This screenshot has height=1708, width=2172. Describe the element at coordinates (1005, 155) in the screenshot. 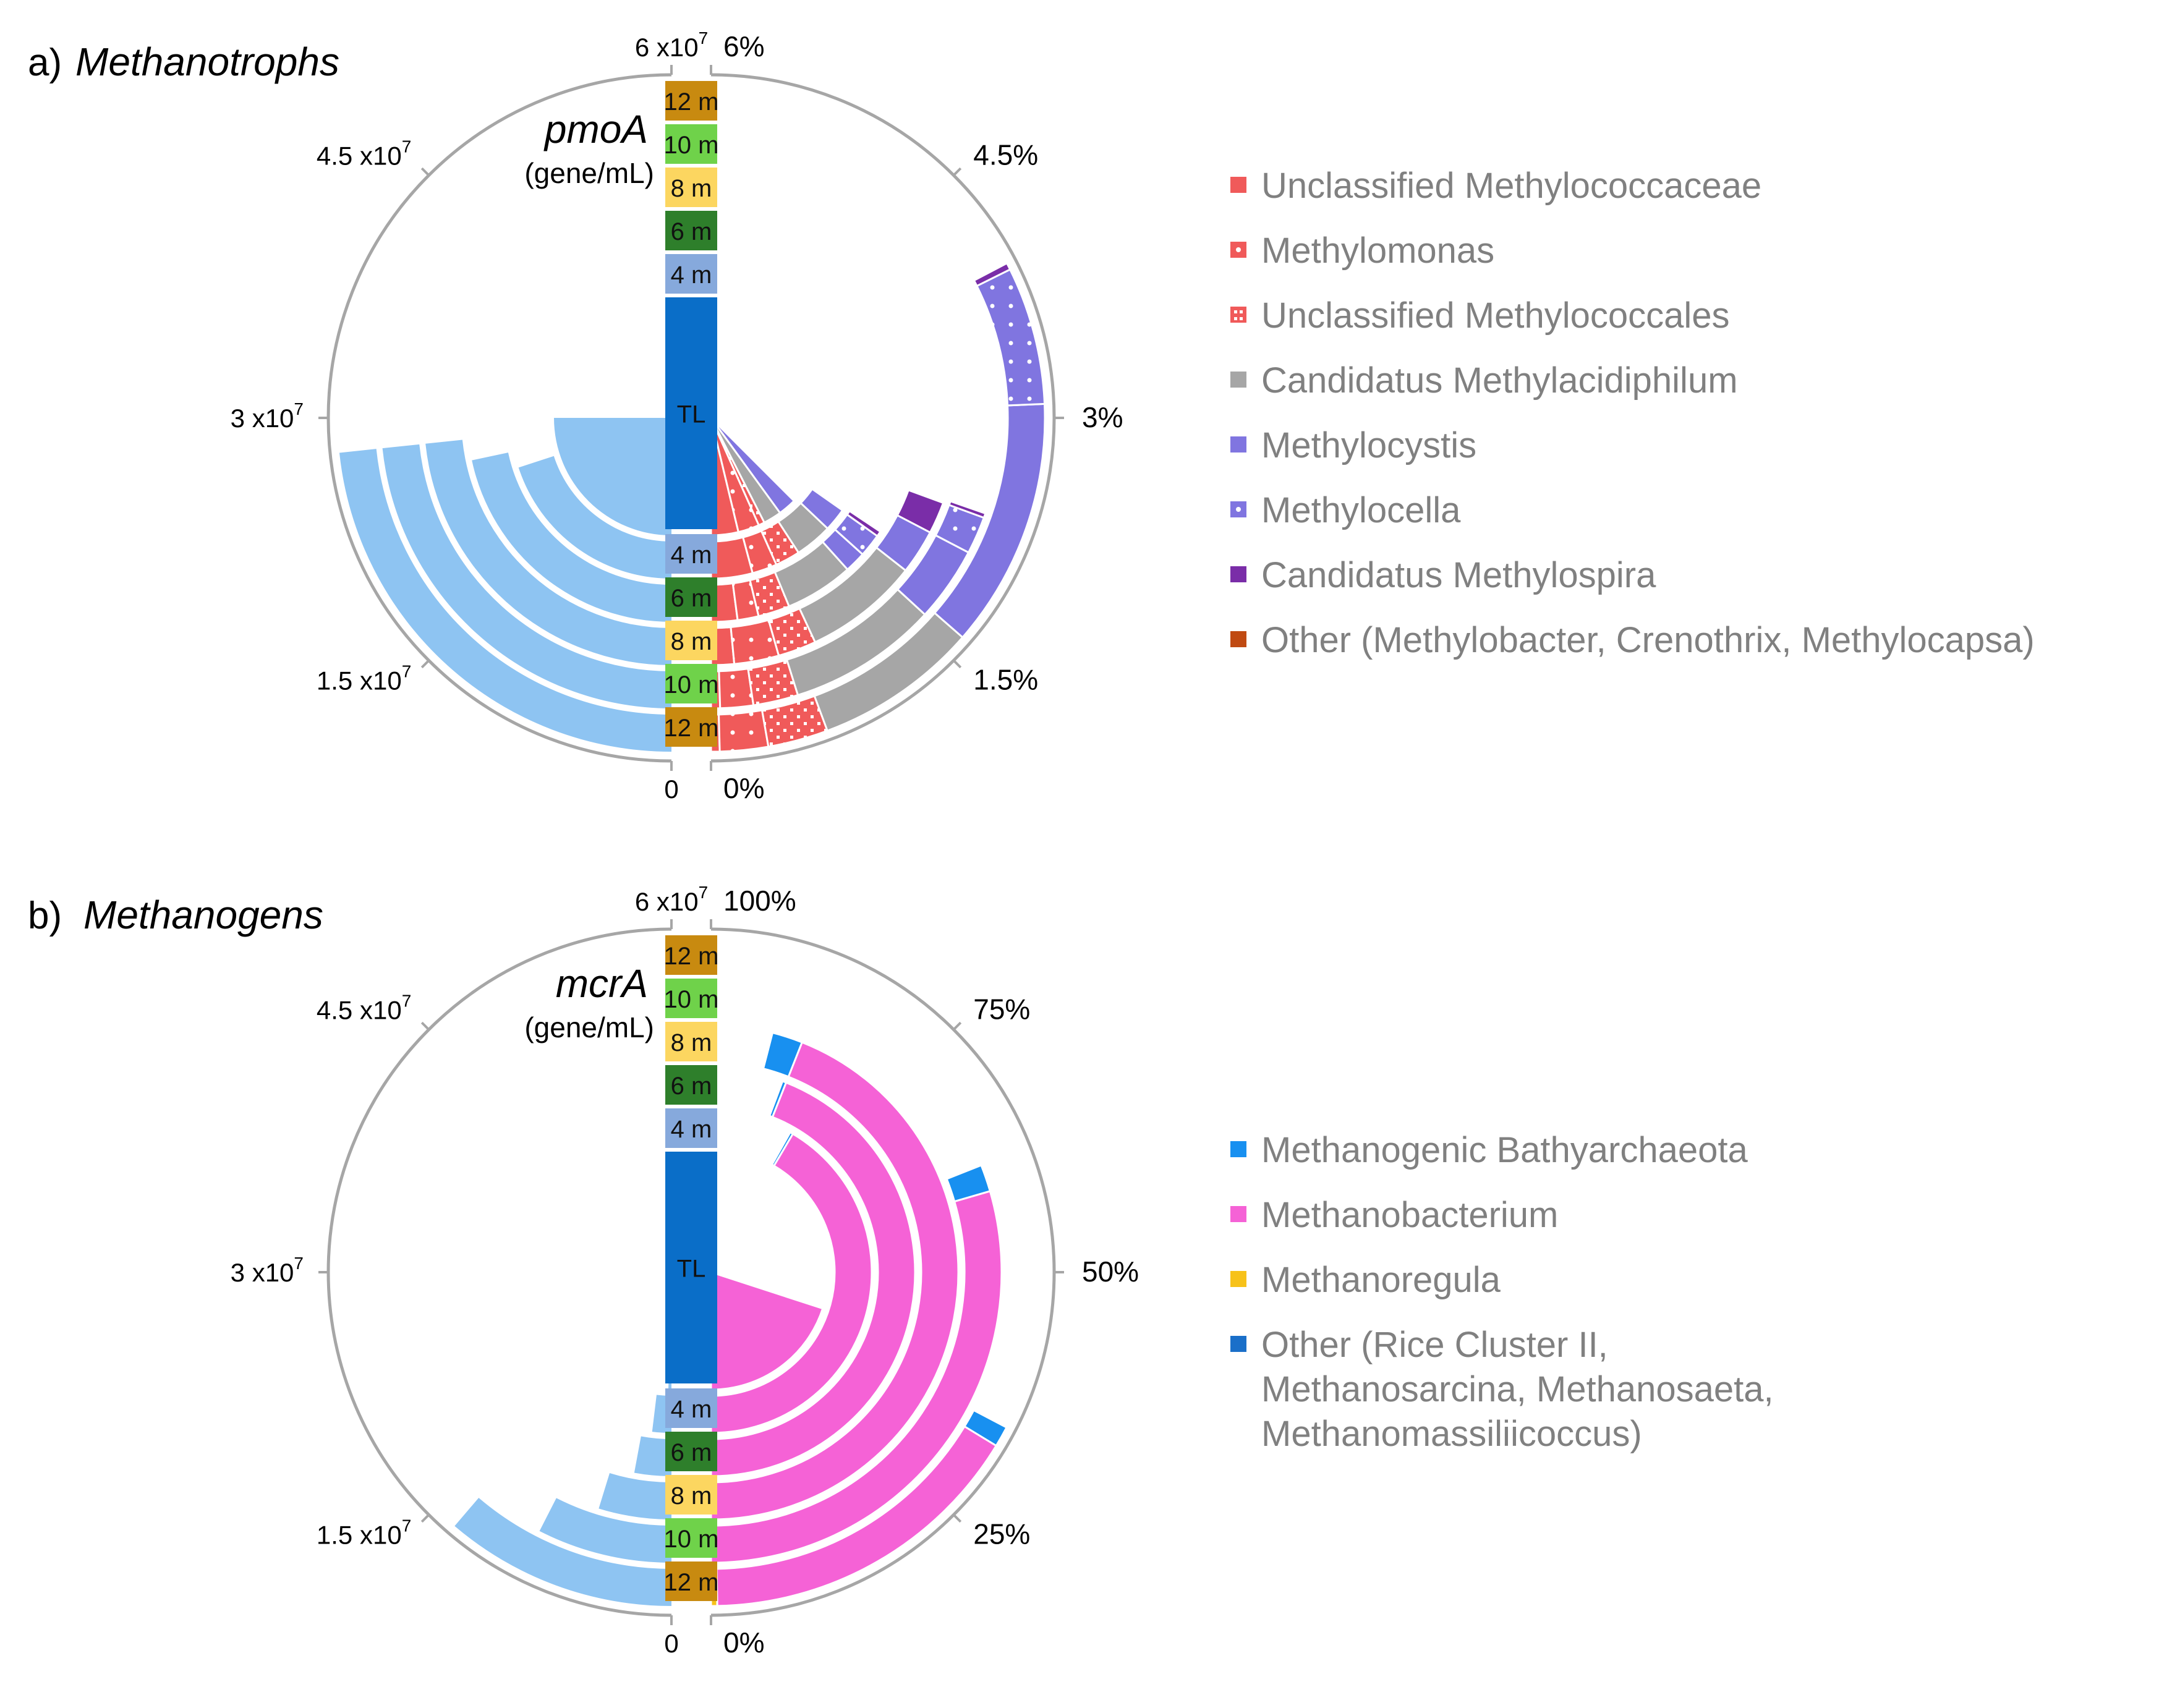

I see `composition-tick-label: 4.5%` at that location.